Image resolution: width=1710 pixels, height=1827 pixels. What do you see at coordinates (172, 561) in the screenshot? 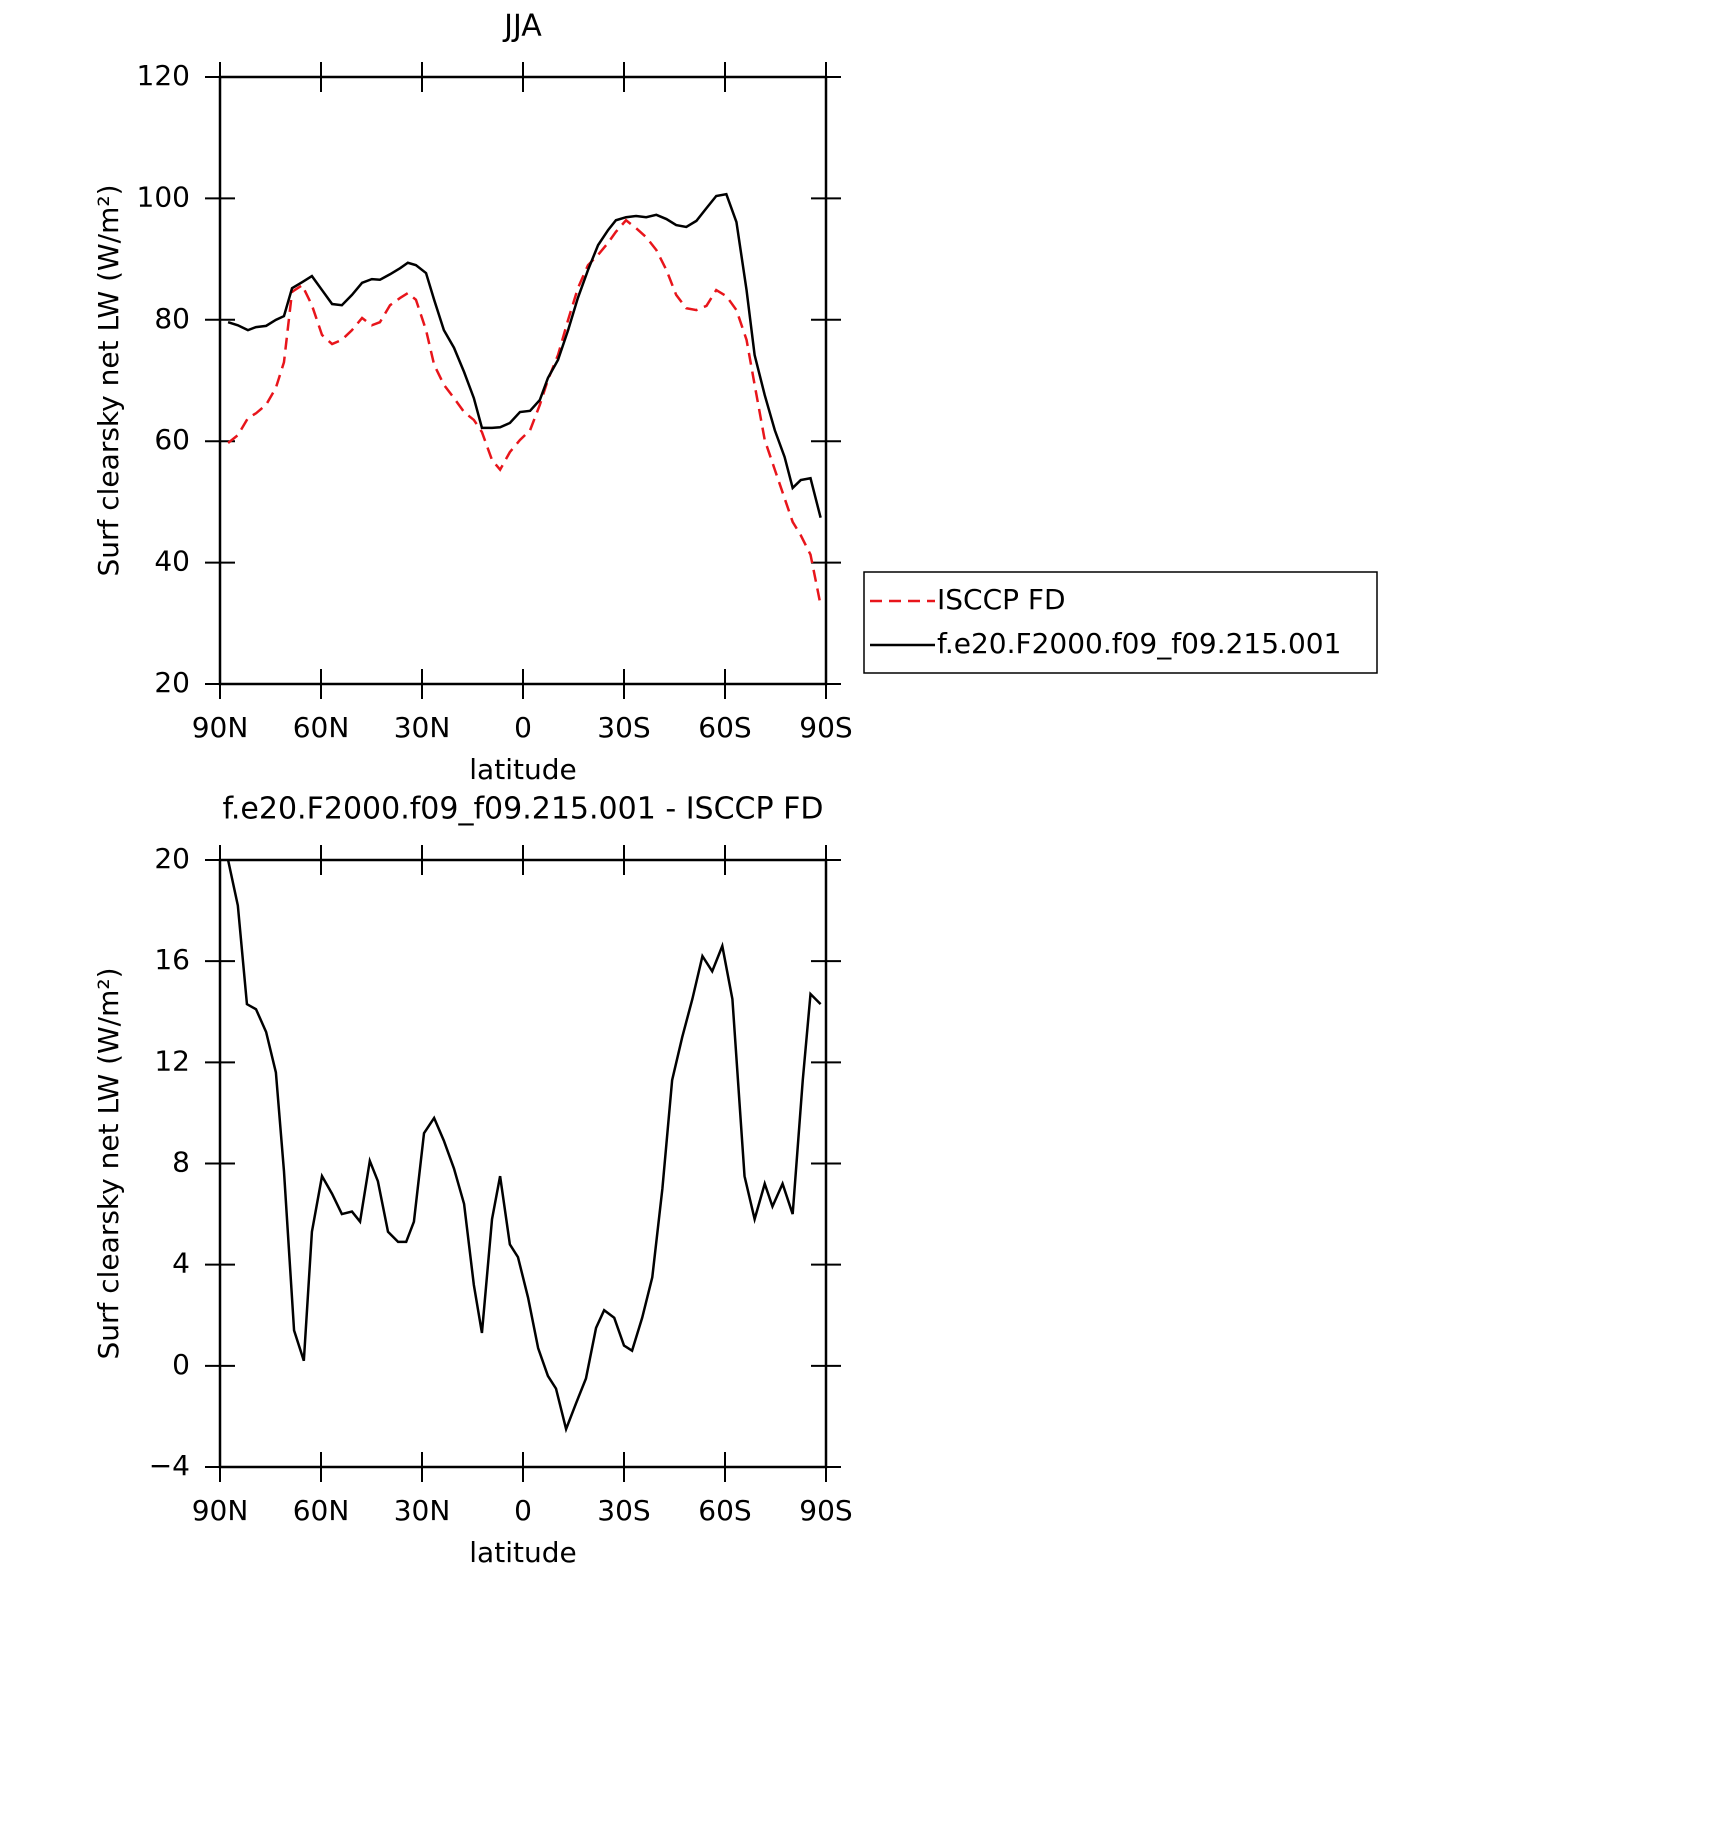
I see `y-tick-label: 40` at bounding box center [172, 561].